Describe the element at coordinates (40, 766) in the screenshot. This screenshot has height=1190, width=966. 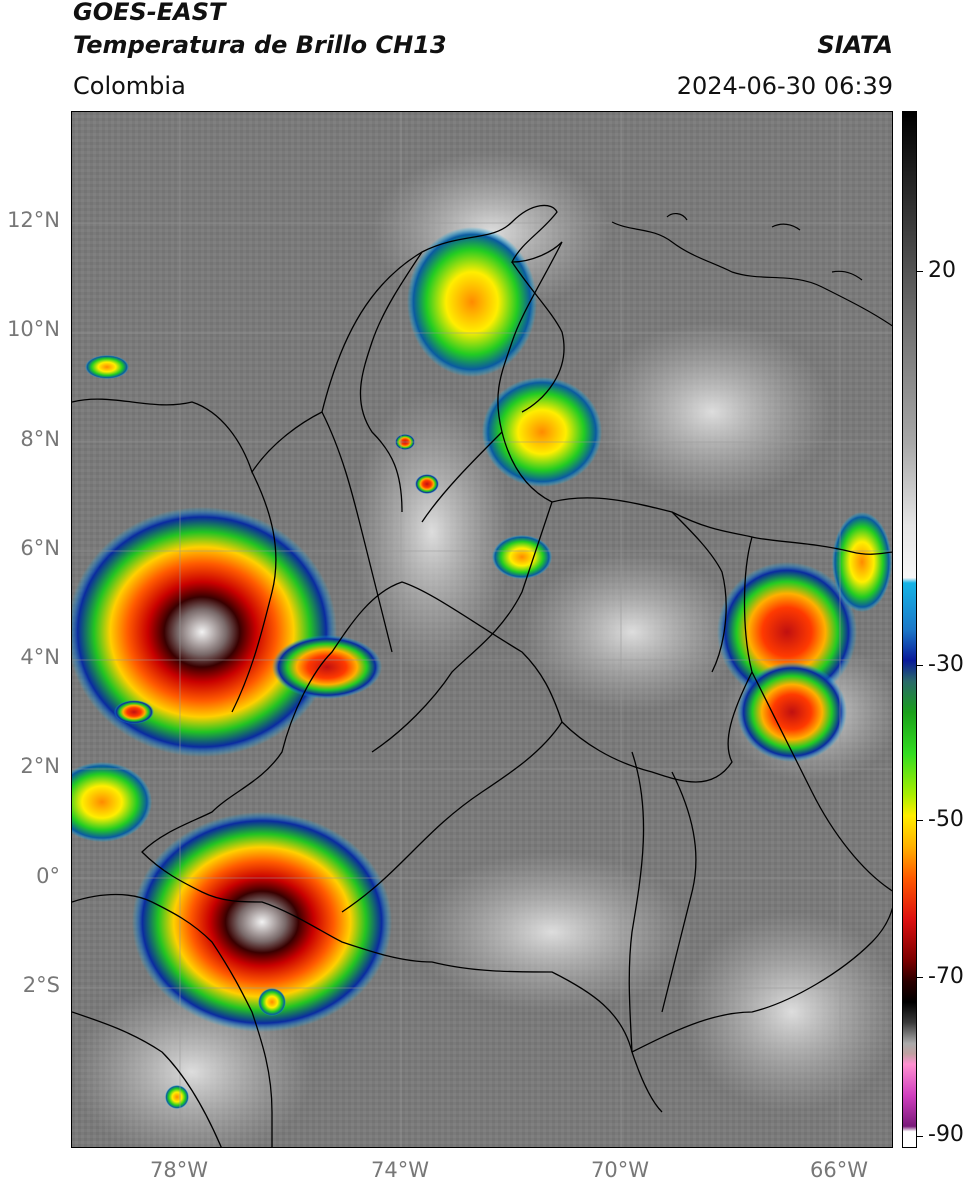
I see `lat-tick-label: 2°N` at that location.